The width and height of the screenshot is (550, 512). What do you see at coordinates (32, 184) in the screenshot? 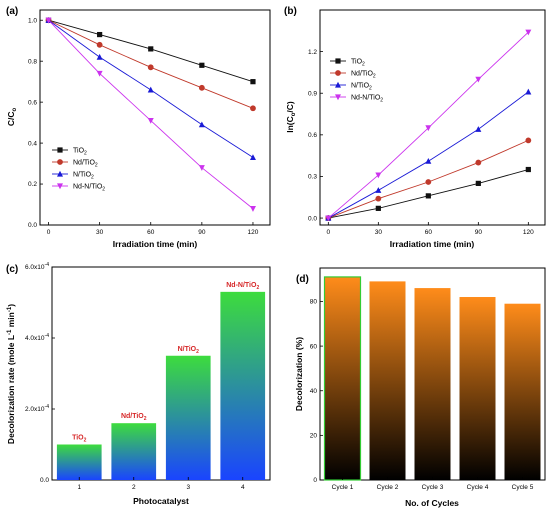
I see `y-tick-label: 0.2` at bounding box center [32, 184].